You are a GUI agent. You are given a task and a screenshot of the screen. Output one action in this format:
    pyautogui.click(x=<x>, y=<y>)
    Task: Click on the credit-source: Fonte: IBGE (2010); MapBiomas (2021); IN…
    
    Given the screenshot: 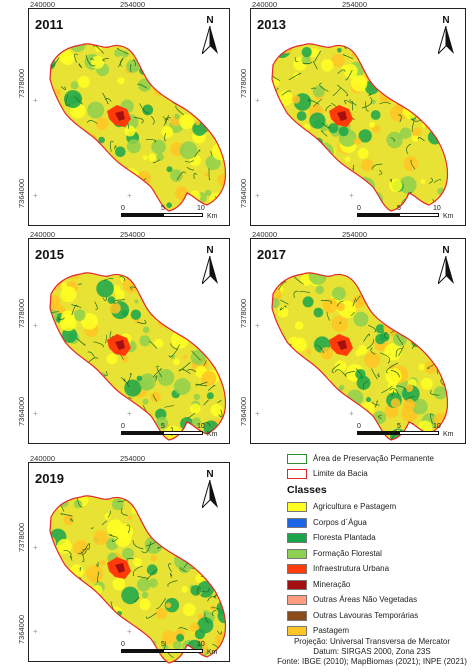 What is the action you would take?
    pyautogui.click(x=372, y=661)
    